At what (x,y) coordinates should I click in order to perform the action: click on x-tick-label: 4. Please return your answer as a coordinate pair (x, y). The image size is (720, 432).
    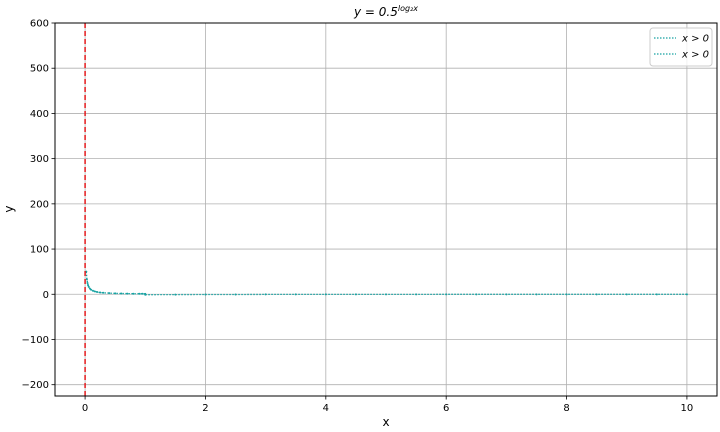
    Looking at the image, I should click on (326, 408).